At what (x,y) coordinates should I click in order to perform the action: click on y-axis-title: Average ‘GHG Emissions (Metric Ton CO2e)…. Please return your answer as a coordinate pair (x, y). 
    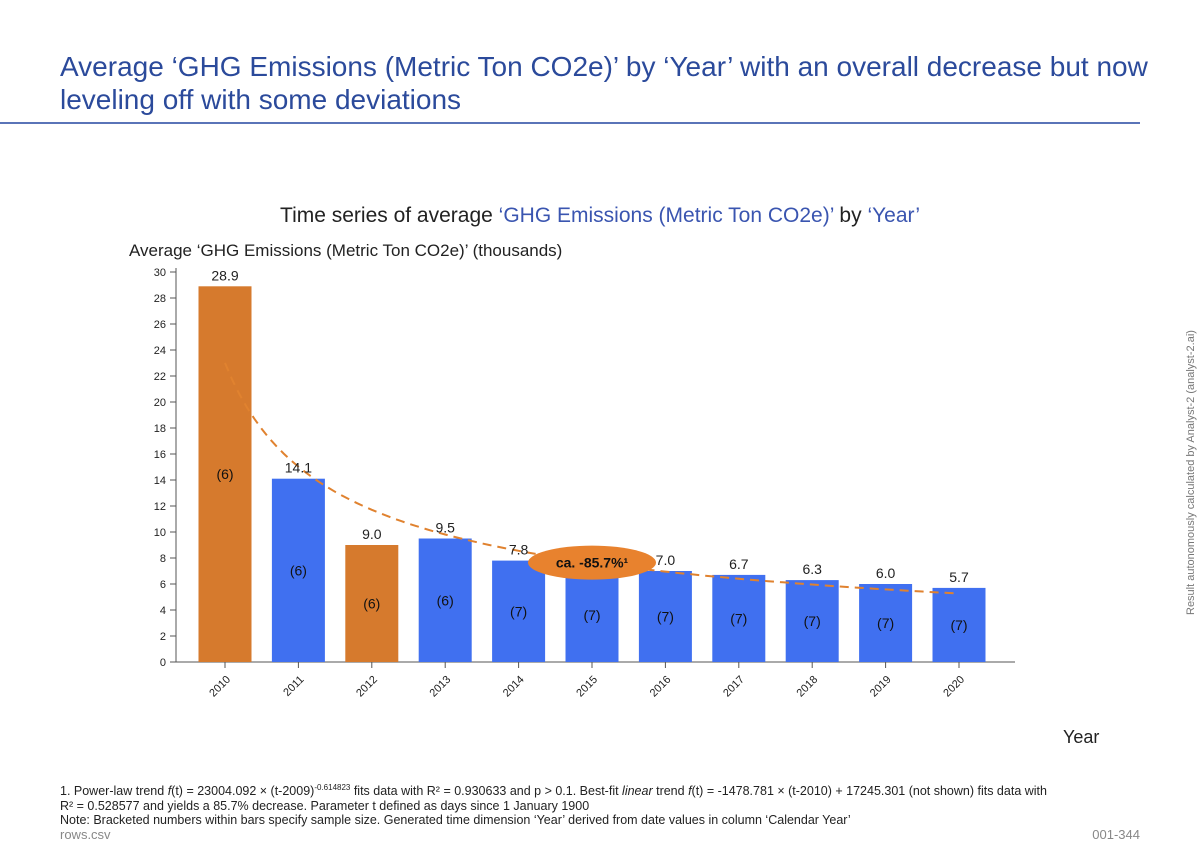
    Looking at the image, I should click on (345, 250).